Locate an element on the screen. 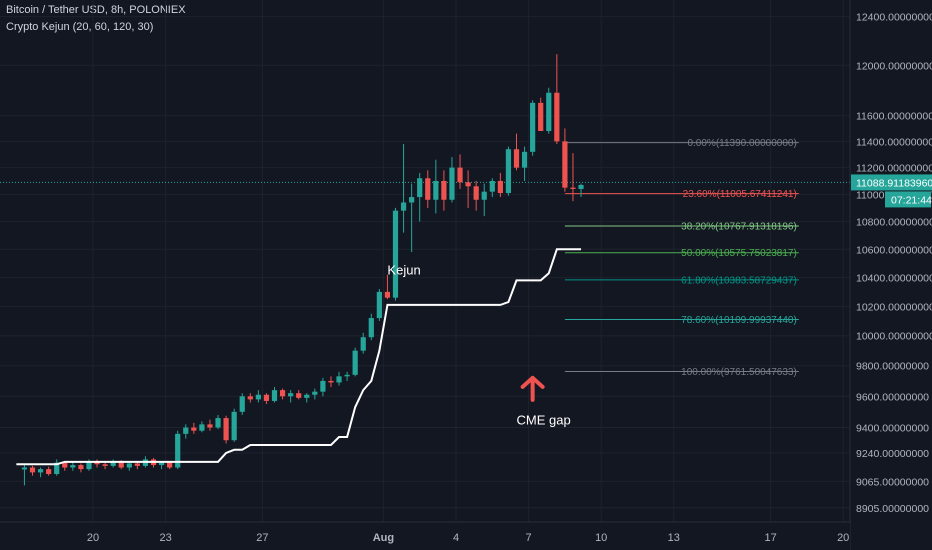 The width and height of the screenshot is (932, 550). fib-level-label: 50.00%(10575.75023817) is located at coordinates (739, 253).